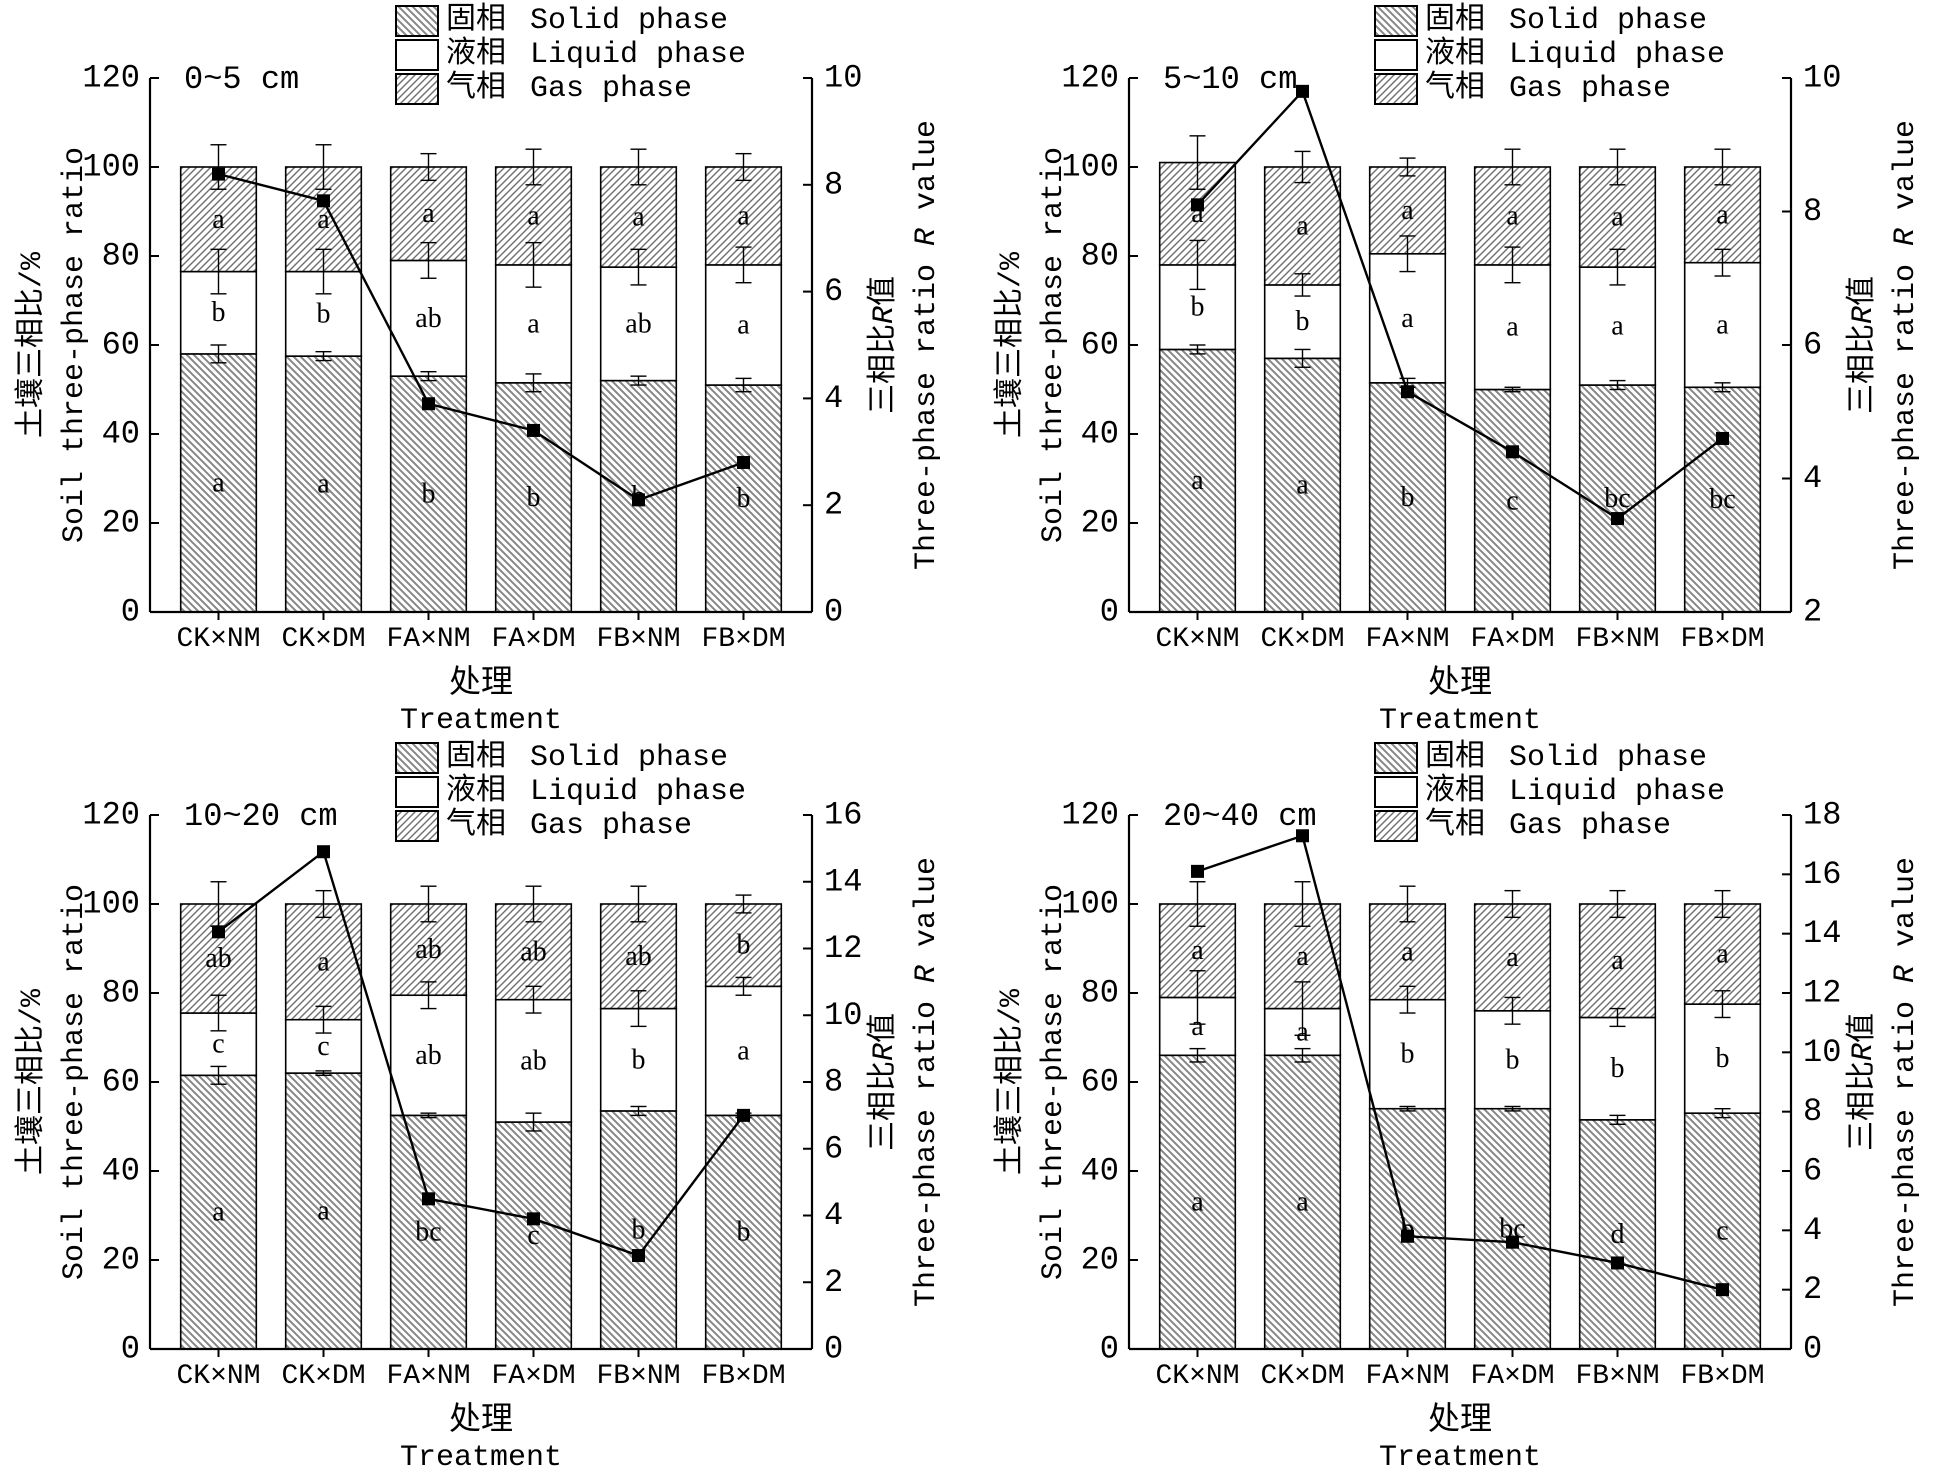 This screenshot has width=1958, height=1474. I want to click on legend-swatch-gas-phase, so click(417, 89).